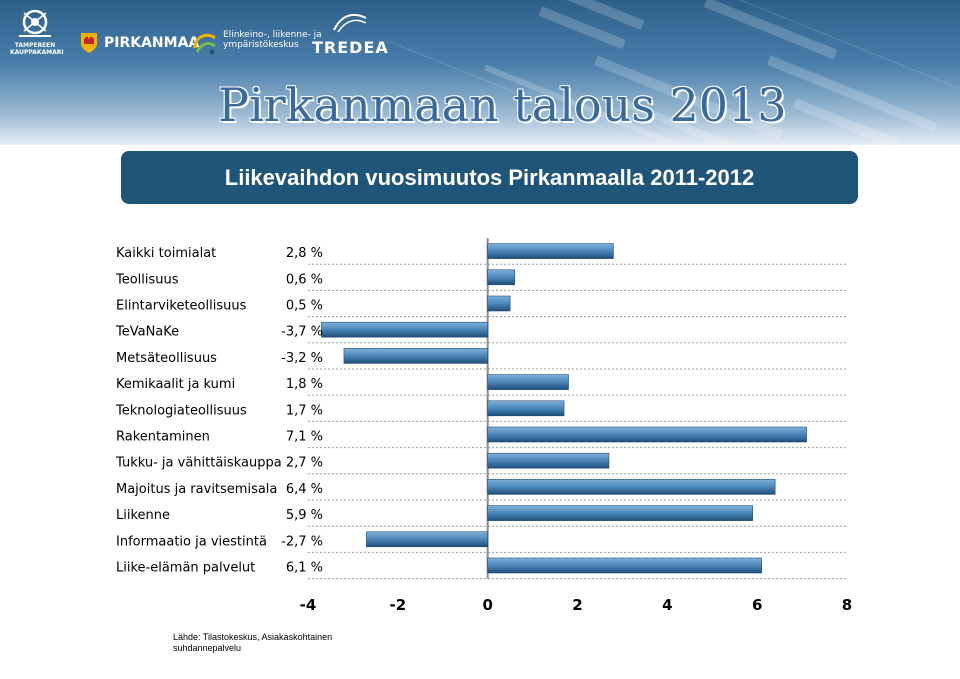 This screenshot has width=960, height=679. Describe the element at coordinates (304, 384) in the screenshot. I see `value-label: 1,8 %` at that location.